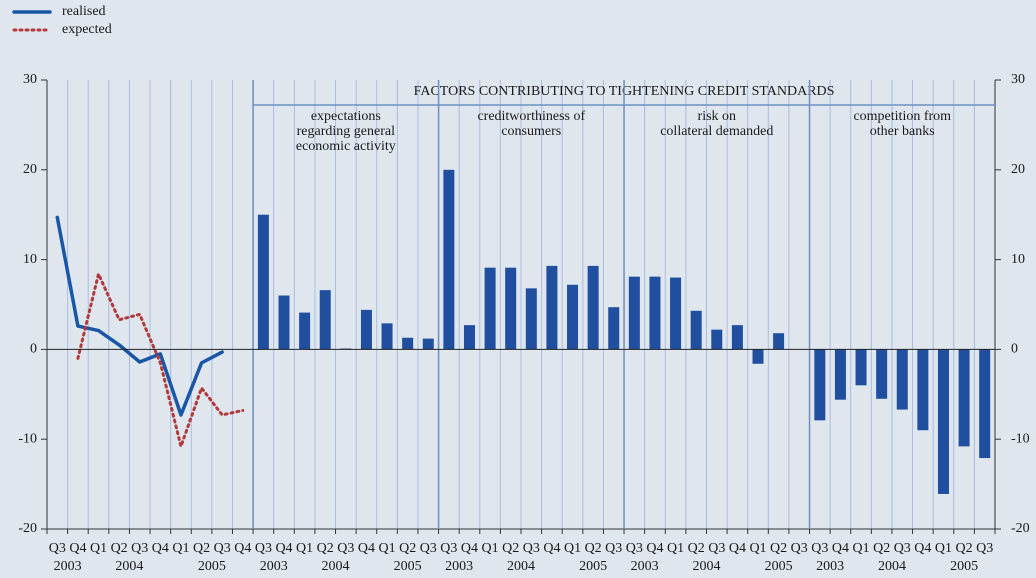  Describe the element at coordinates (902, 116) in the screenshot. I see `panel-title: competition from` at that location.